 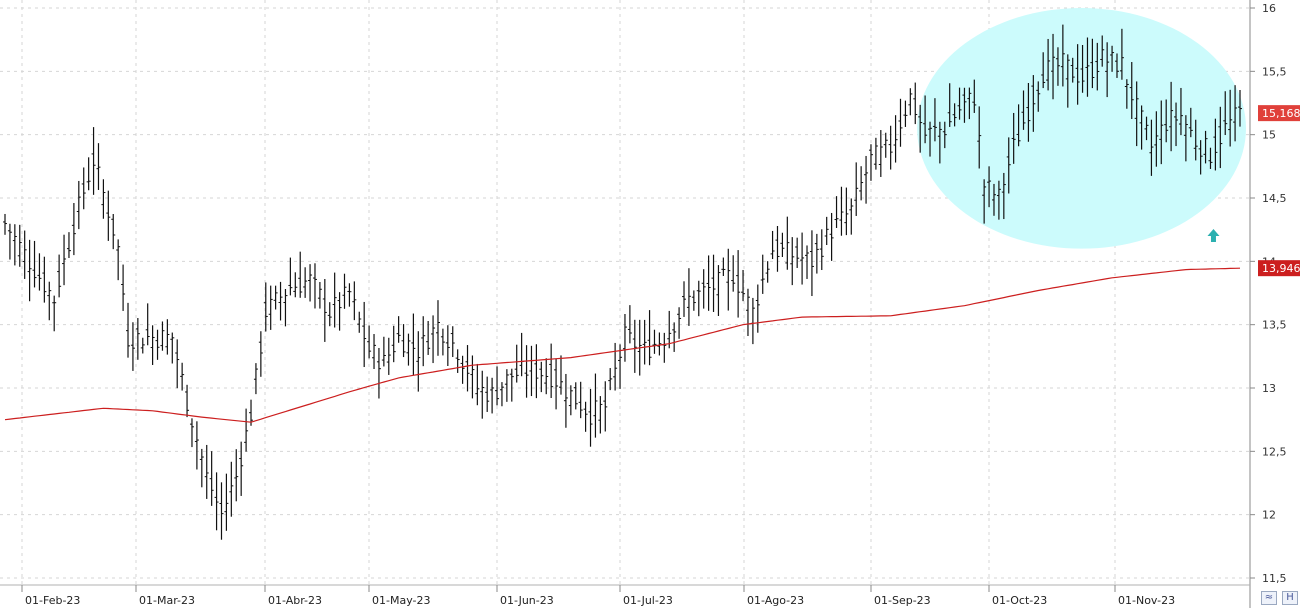 What do you see at coordinates (1019, 600) in the screenshot?
I see `x-tick-label: 01-Oct-23` at bounding box center [1019, 600].